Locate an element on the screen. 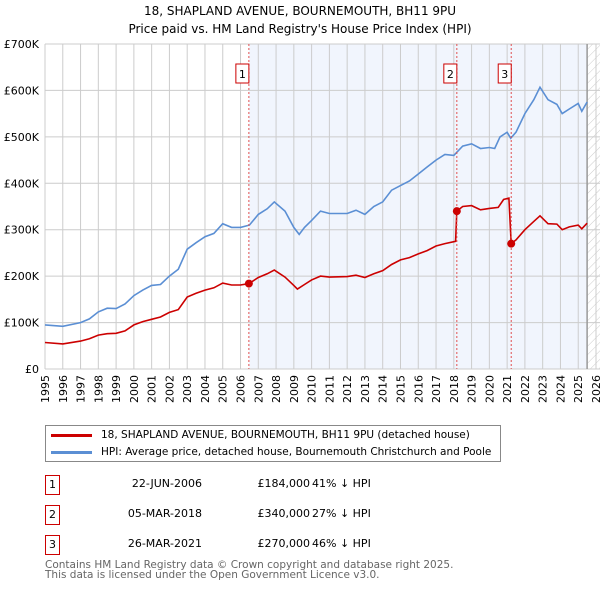 This screenshot has height=590, width=600. transaction-price: £184,000 is located at coordinates (284, 483).